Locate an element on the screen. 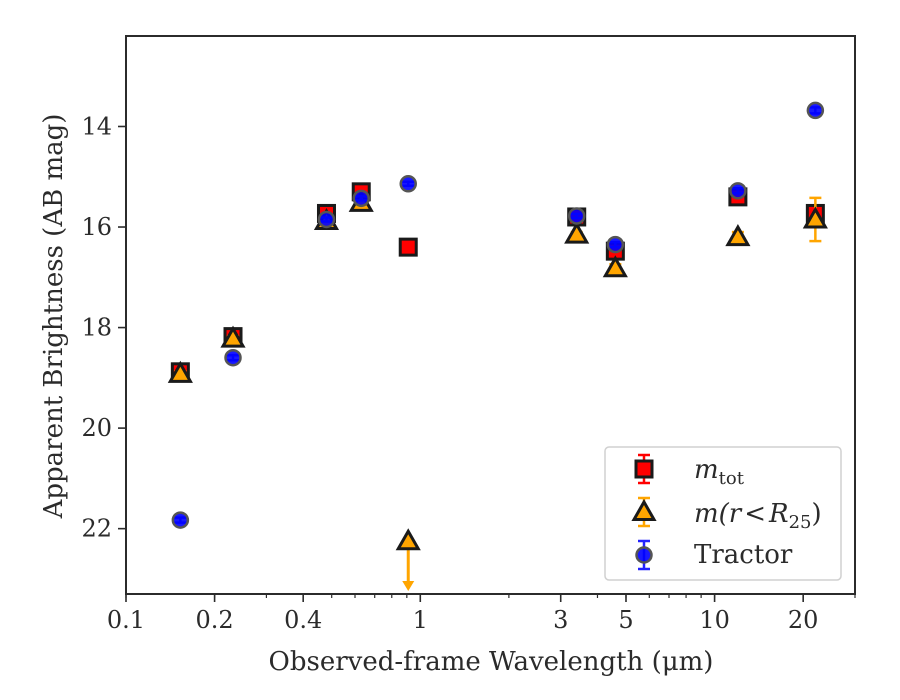 Image resolution: width=900 pixels, height=700 pixels. y-tick-label: 14 is located at coordinates (96, 126).